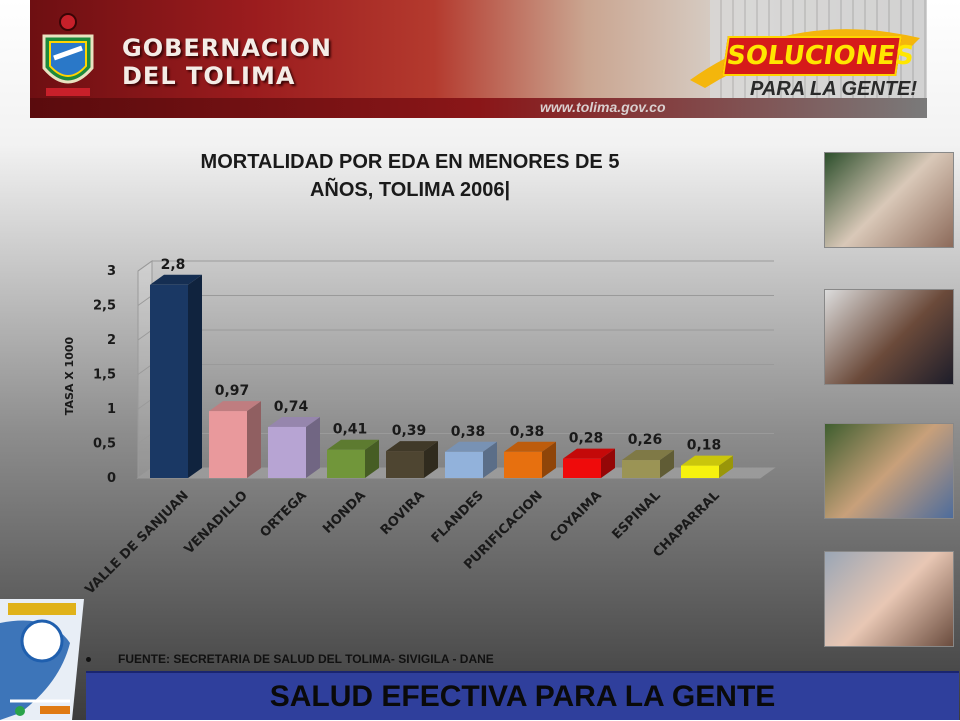  Describe the element at coordinates (350, 430) in the screenshot. I see `data-label: 0,41` at that location.